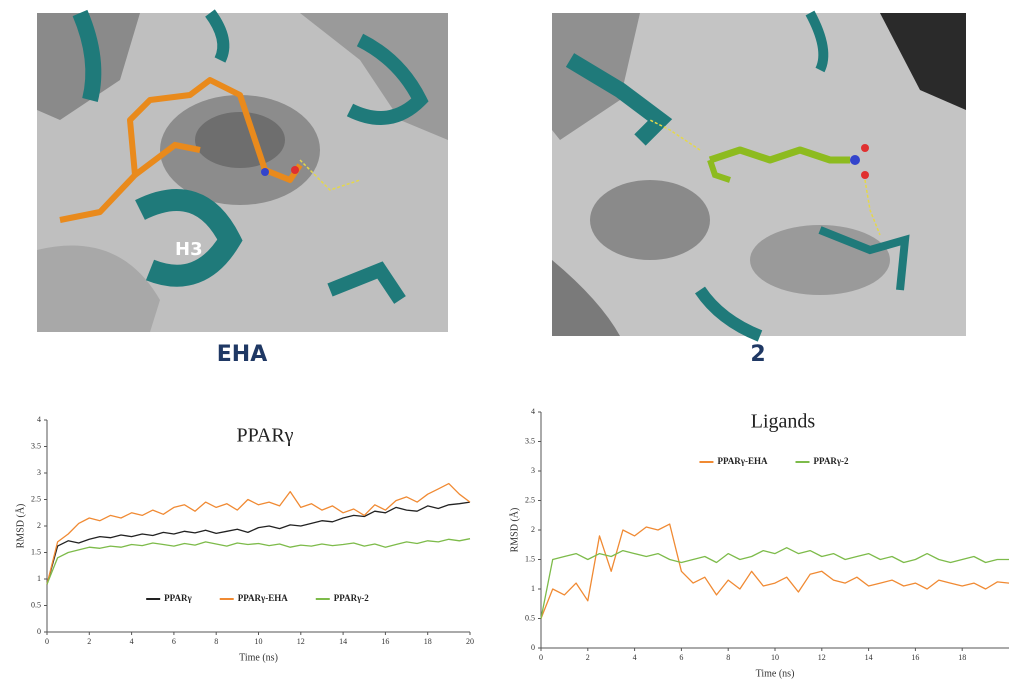 The height and width of the screenshot is (686, 1011). What do you see at coordinates (178, 598) in the screenshot?
I see `legend-label: PPARγ` at bounding box center [178, 598].